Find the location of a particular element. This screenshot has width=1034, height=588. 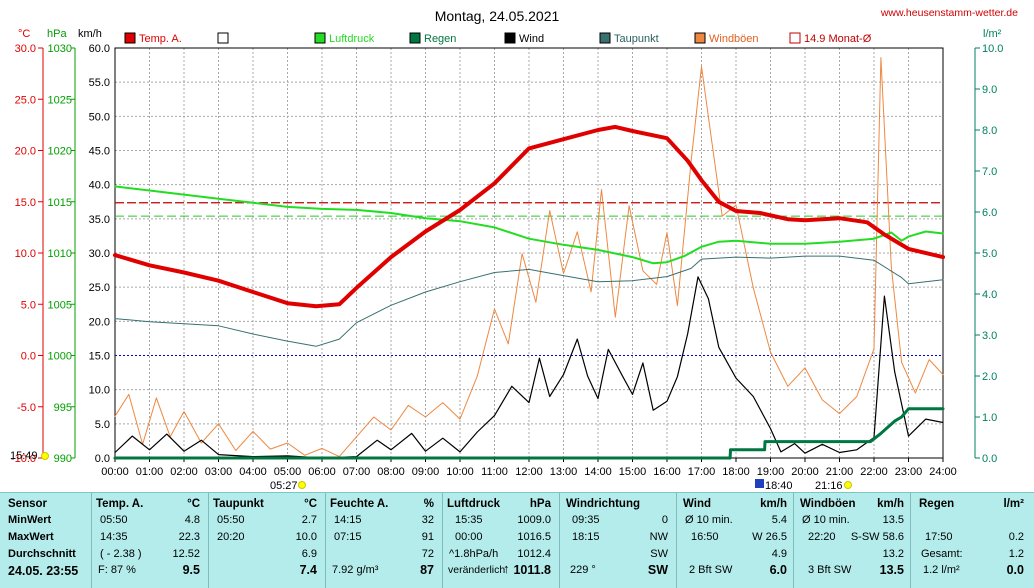

legend-label: Taupunkt is located at coordinates (636, 39).